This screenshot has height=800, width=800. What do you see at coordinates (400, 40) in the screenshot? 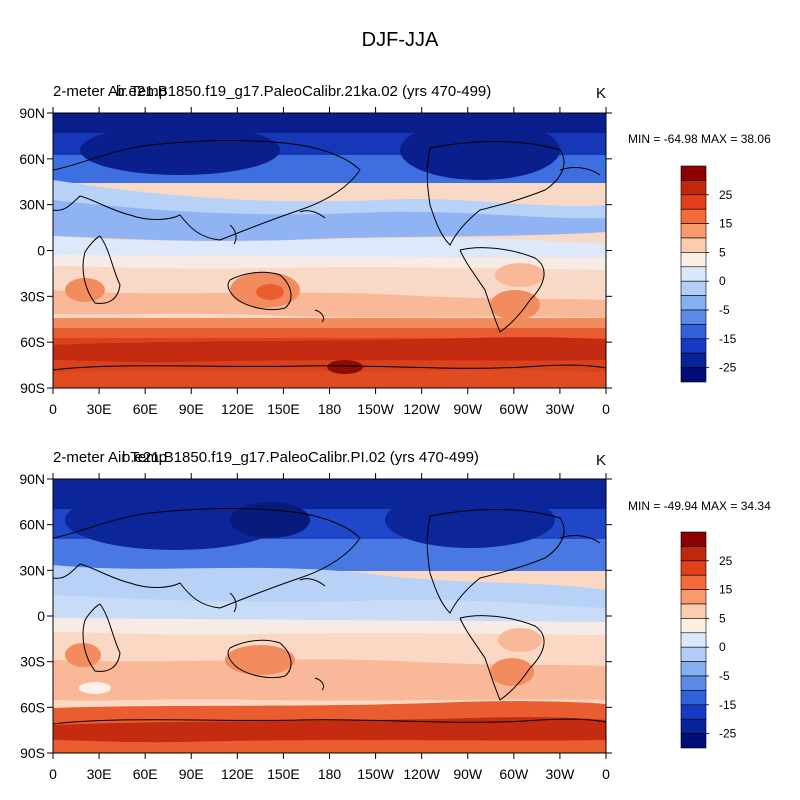
I see `figure-title: DJF-JJA` at bounding box center [400, 40].